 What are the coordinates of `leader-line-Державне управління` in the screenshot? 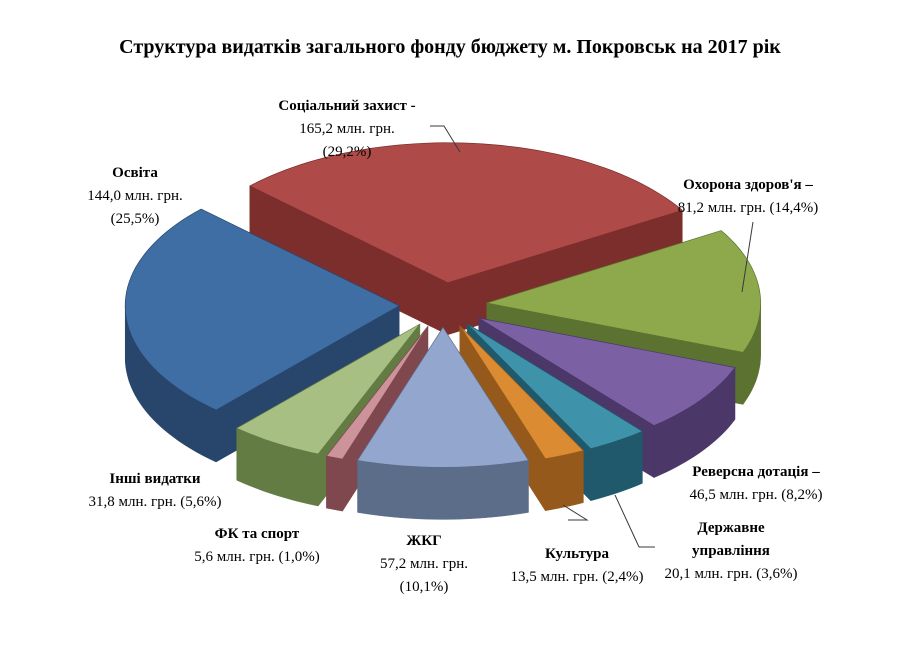 It's located at (634, 521).